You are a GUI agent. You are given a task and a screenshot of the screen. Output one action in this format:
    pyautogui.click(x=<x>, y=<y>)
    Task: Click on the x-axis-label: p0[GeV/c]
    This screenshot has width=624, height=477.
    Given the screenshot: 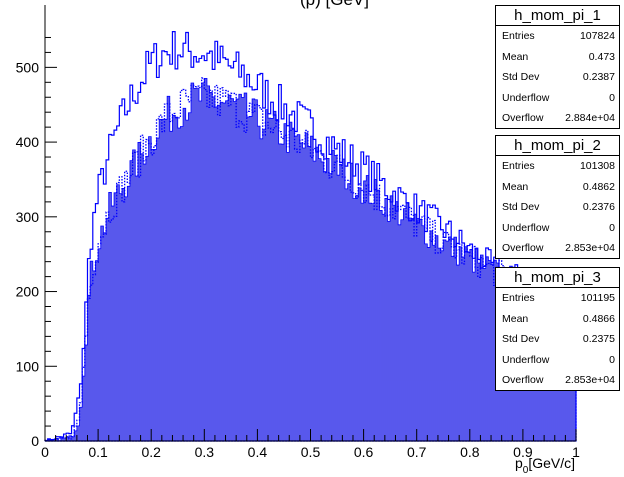 What is the action you would take?
    pyautogui.click(x=545, y=465)
    